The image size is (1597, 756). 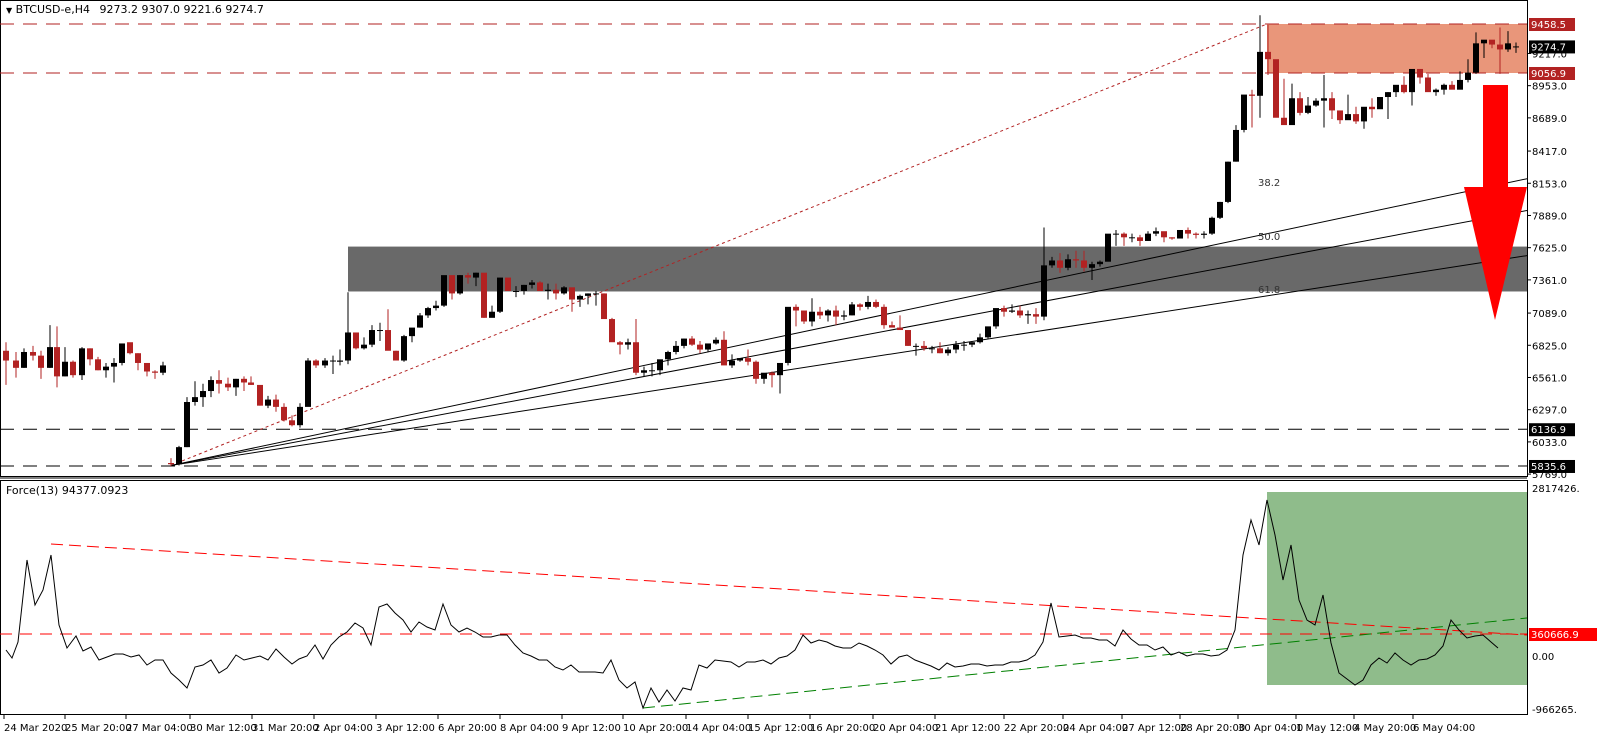 I want to click on force-green-trendline, so click(x=1085, y=663).